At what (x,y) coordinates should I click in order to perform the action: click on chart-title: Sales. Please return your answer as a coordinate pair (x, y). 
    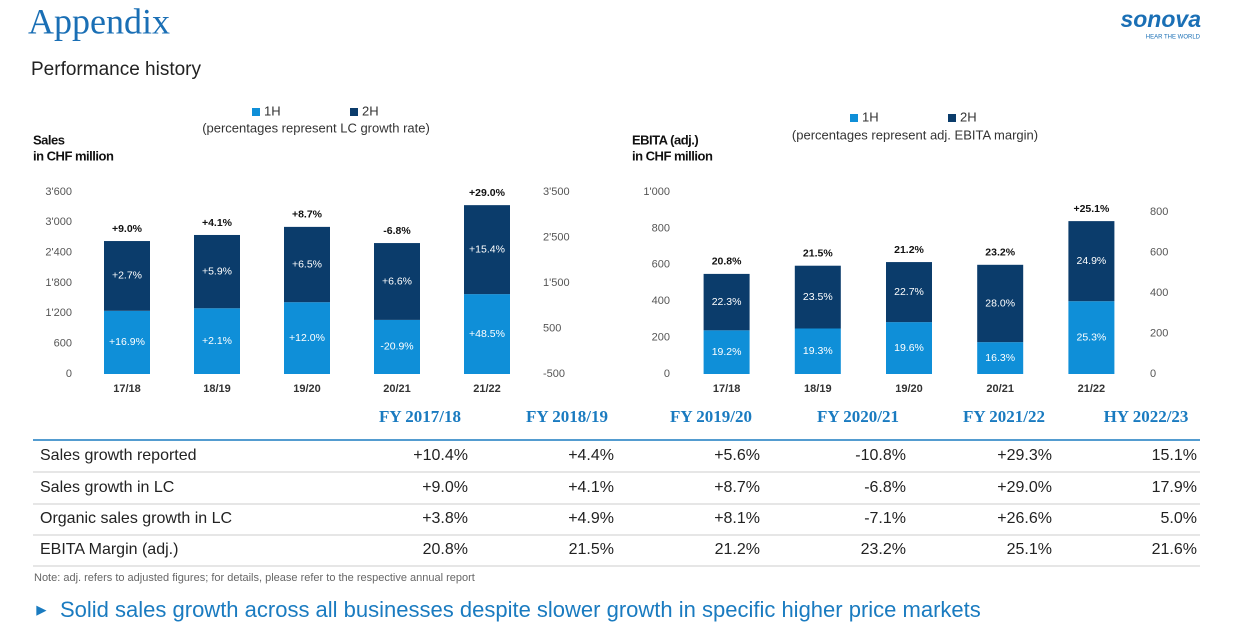
    Looking at the image, I should click on (49, 139).